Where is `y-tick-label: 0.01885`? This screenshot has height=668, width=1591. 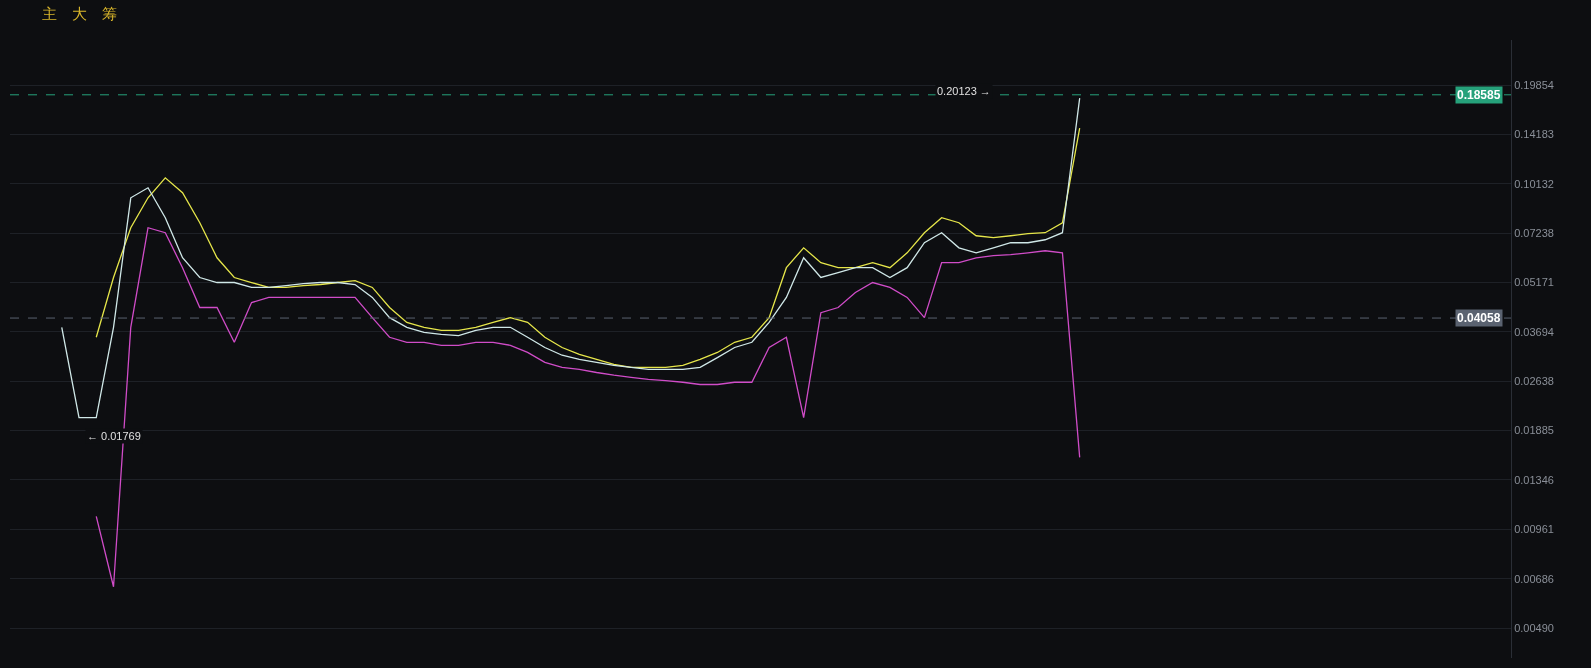 y-tick-label: 0.01885 is located at coordinates (1534, 430).